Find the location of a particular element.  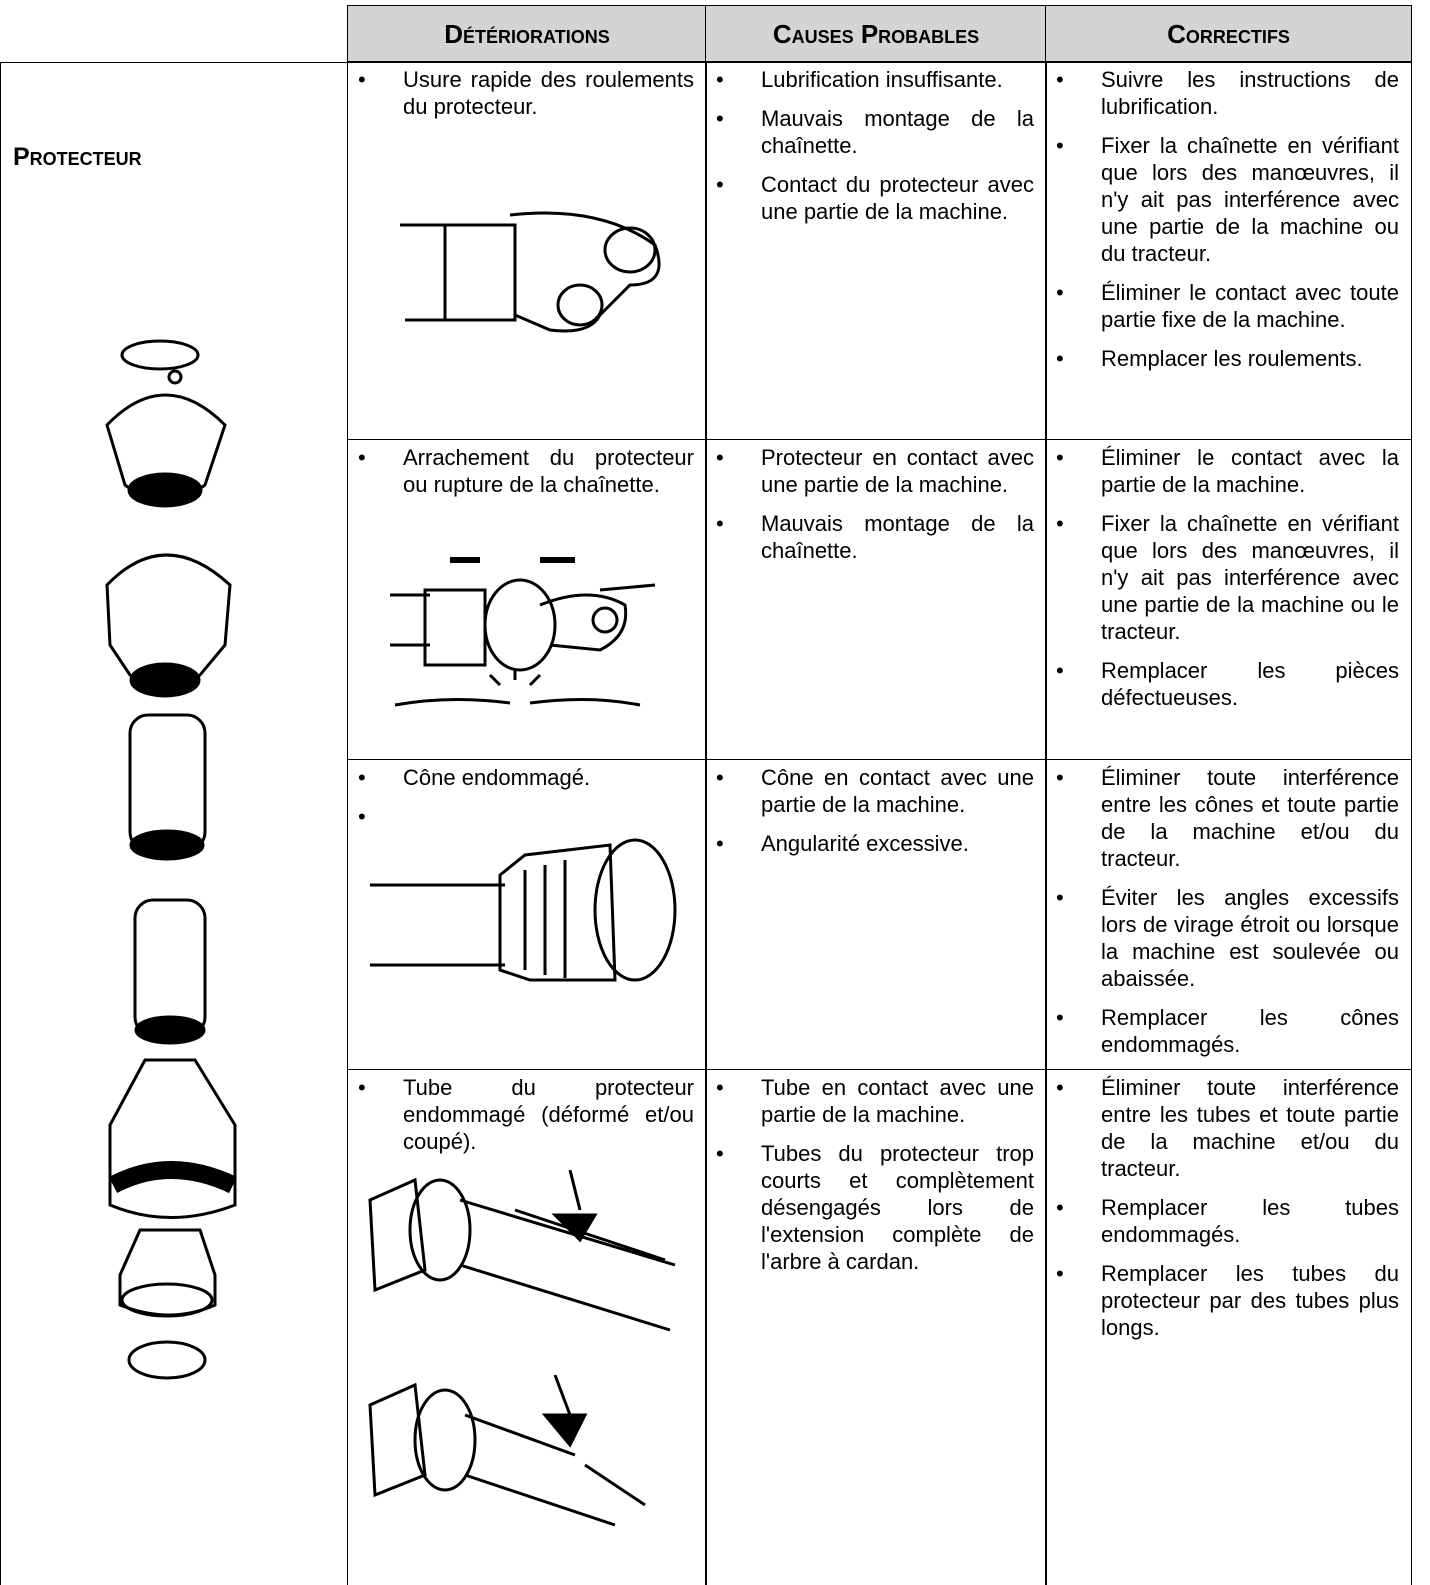

fixe-item: Remplacer les pièces défectueuses. is located at coordinates (1222, 684).